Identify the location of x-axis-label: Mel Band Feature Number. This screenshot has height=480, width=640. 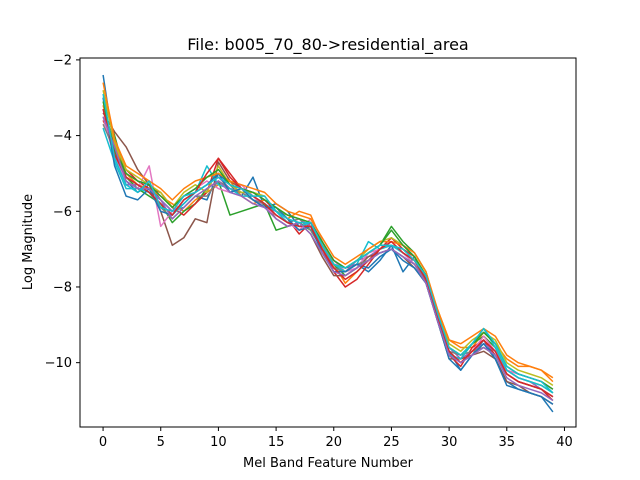
(328, 463).